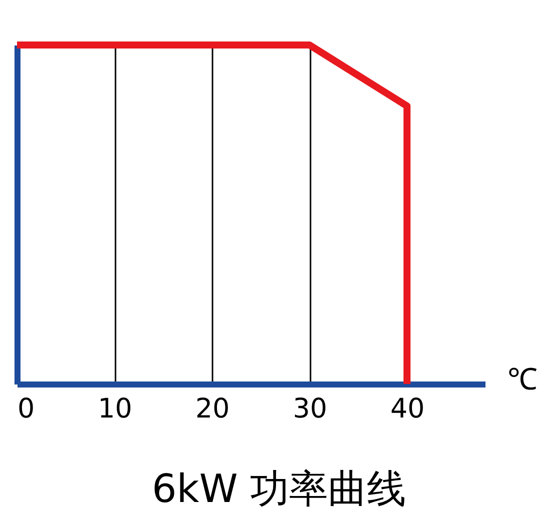 This screenshot has height=517, width=538. I want to click on x-axis-title: ℃, so click(523, 380).